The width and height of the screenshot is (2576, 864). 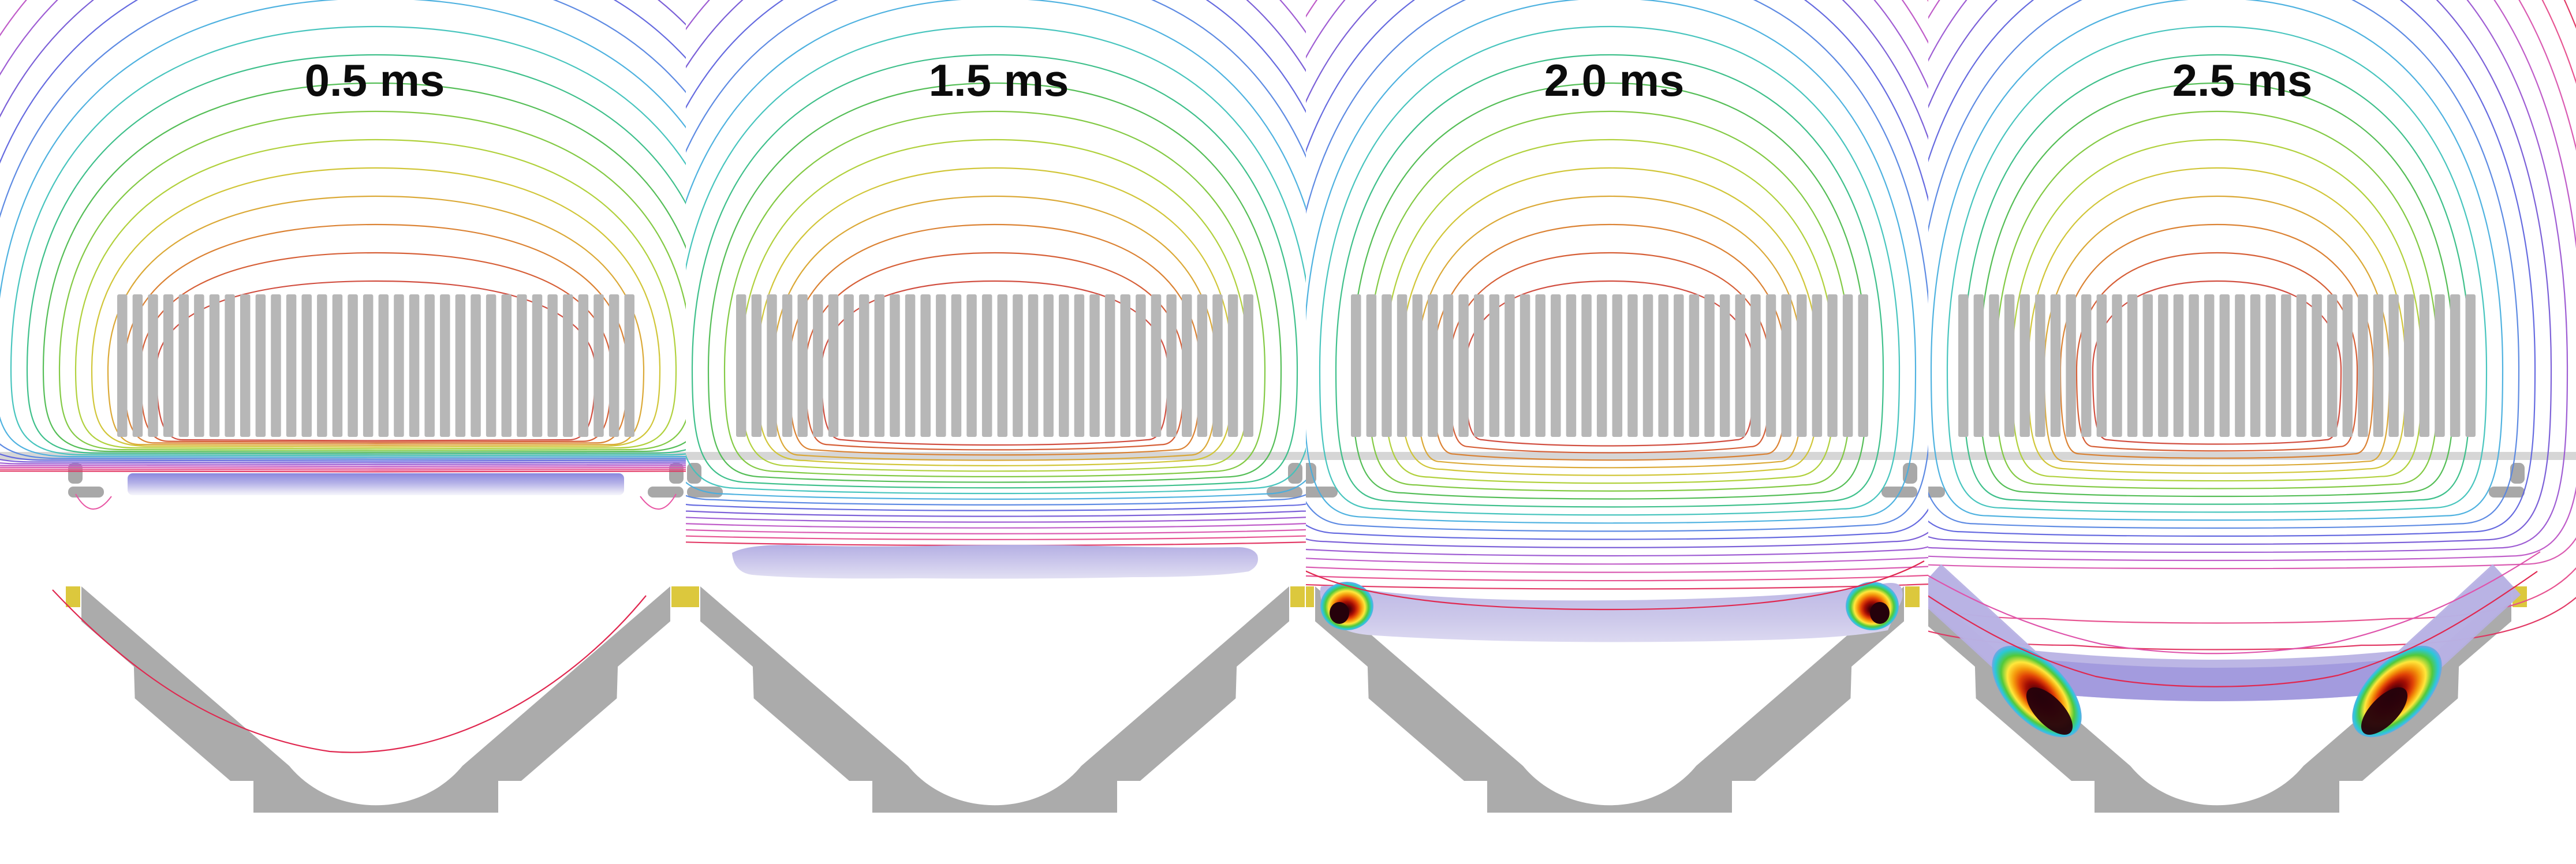 What do you see at coordinates (995, 562) in the screenshot?
I see `workpiece-sheet` at bounding box center [995, 562].